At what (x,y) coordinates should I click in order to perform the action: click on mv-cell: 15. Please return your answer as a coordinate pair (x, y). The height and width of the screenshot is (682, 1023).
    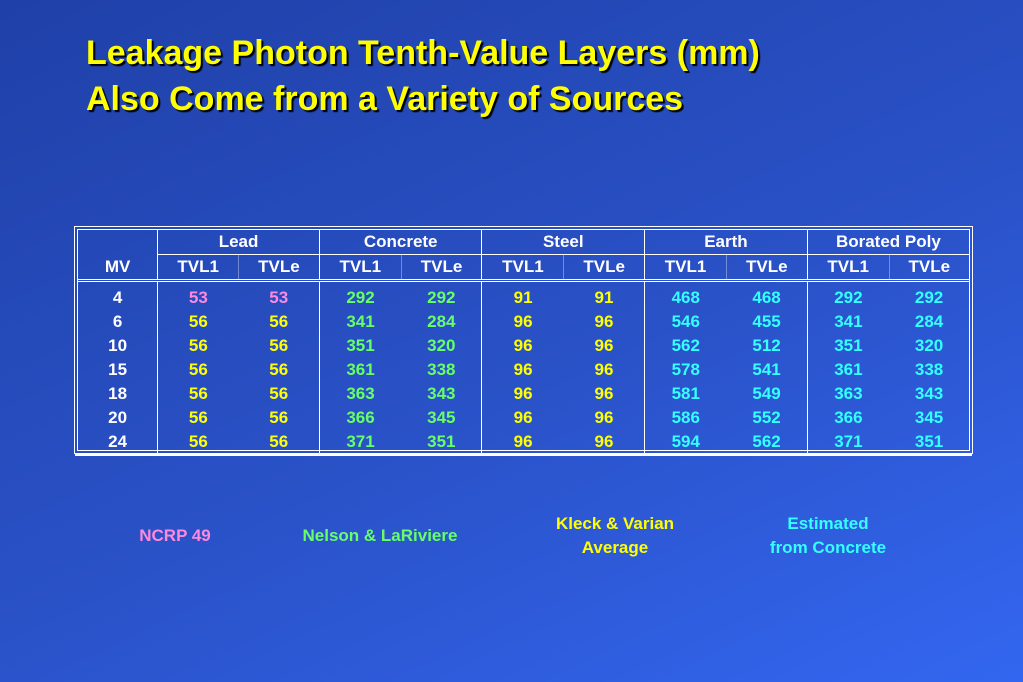
    Looking at the image, I should click on (118, 370).